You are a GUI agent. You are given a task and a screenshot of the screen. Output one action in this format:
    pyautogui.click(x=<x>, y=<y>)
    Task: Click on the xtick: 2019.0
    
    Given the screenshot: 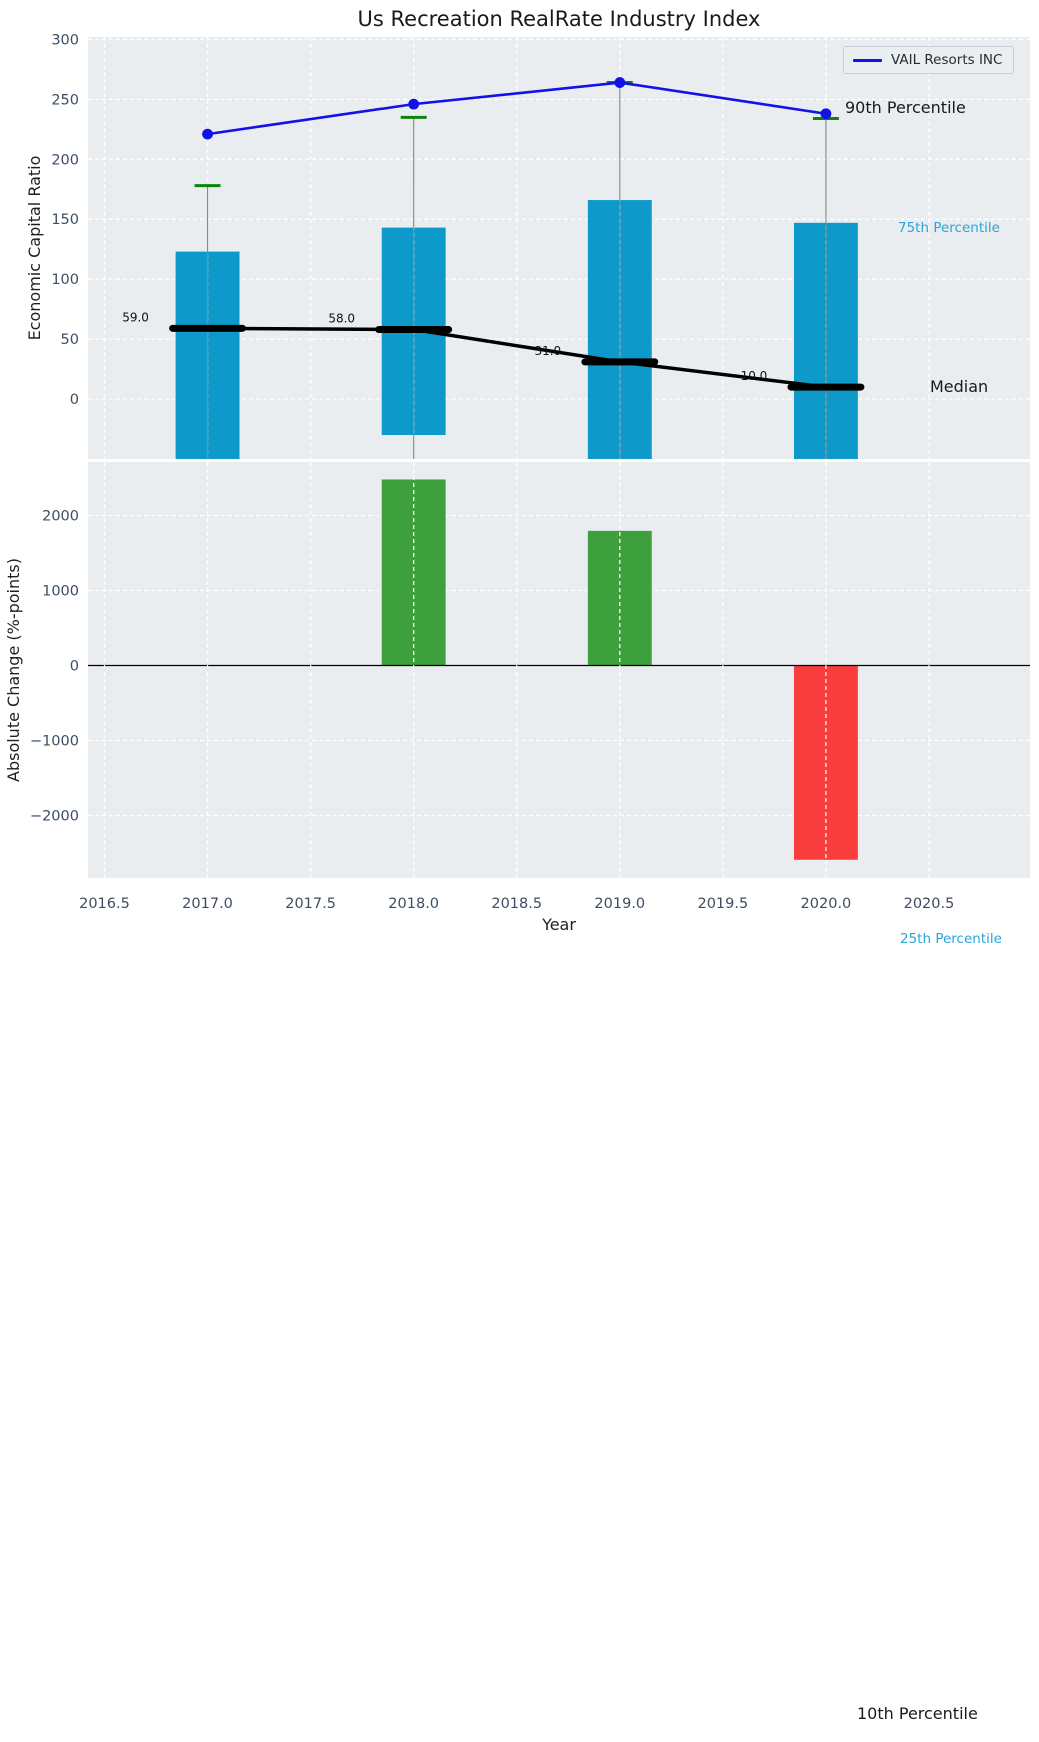 What is the action you would take?
    pyautogui.click(x=619, y=904)
    